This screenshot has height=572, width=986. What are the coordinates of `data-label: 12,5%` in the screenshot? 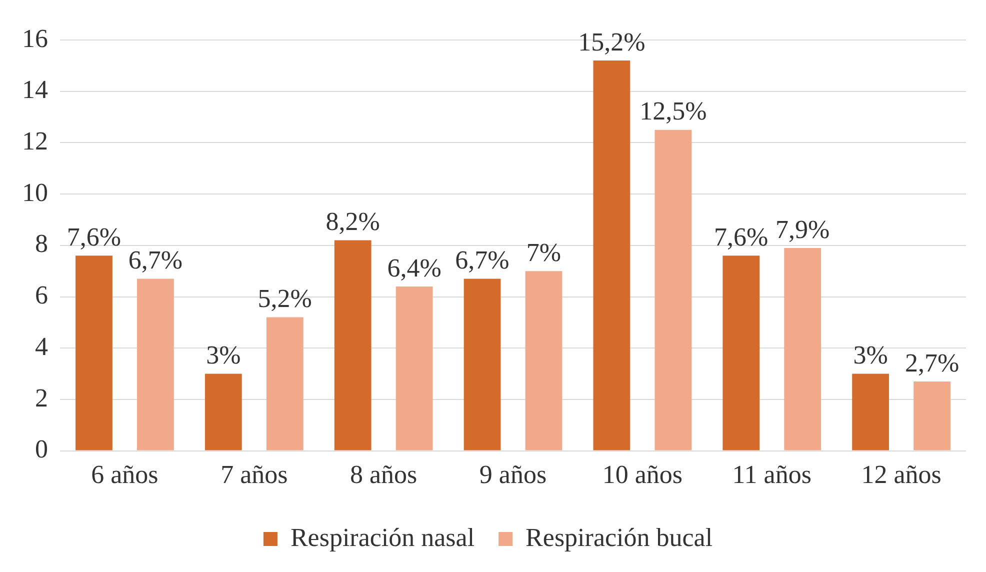 It's located at (673, 111).